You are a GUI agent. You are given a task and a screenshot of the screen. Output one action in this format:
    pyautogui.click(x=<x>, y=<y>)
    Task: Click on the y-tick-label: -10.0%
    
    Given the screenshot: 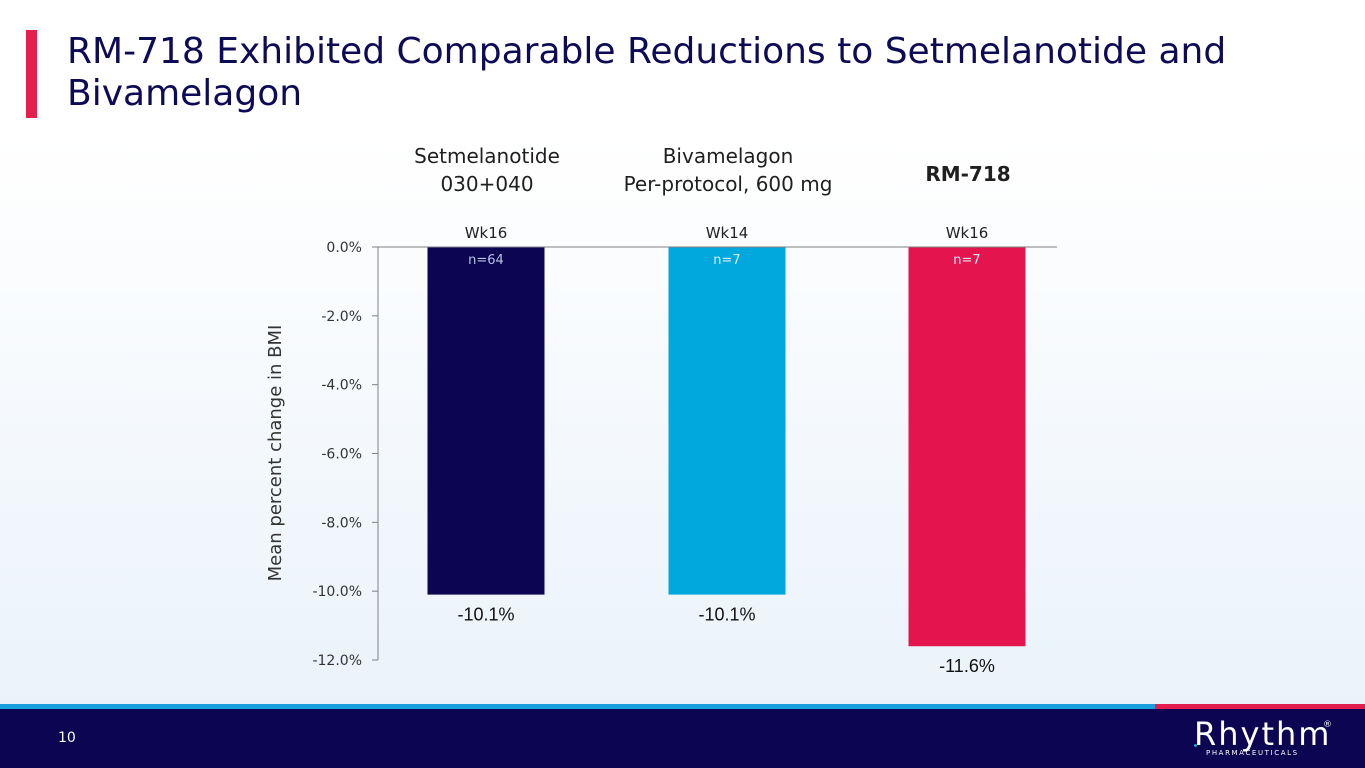 What is the action you would take?
    pyautogui.click(x=337, y=592)
    